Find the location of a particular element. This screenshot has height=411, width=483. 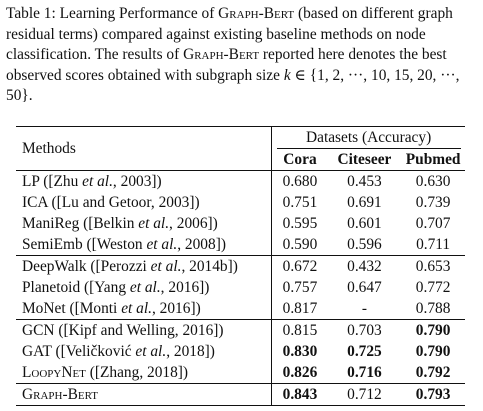

caption-set: ∈ {1, 2, ···, 10, 15, 20, ···, 50}. is located at coordinates (233, 85).